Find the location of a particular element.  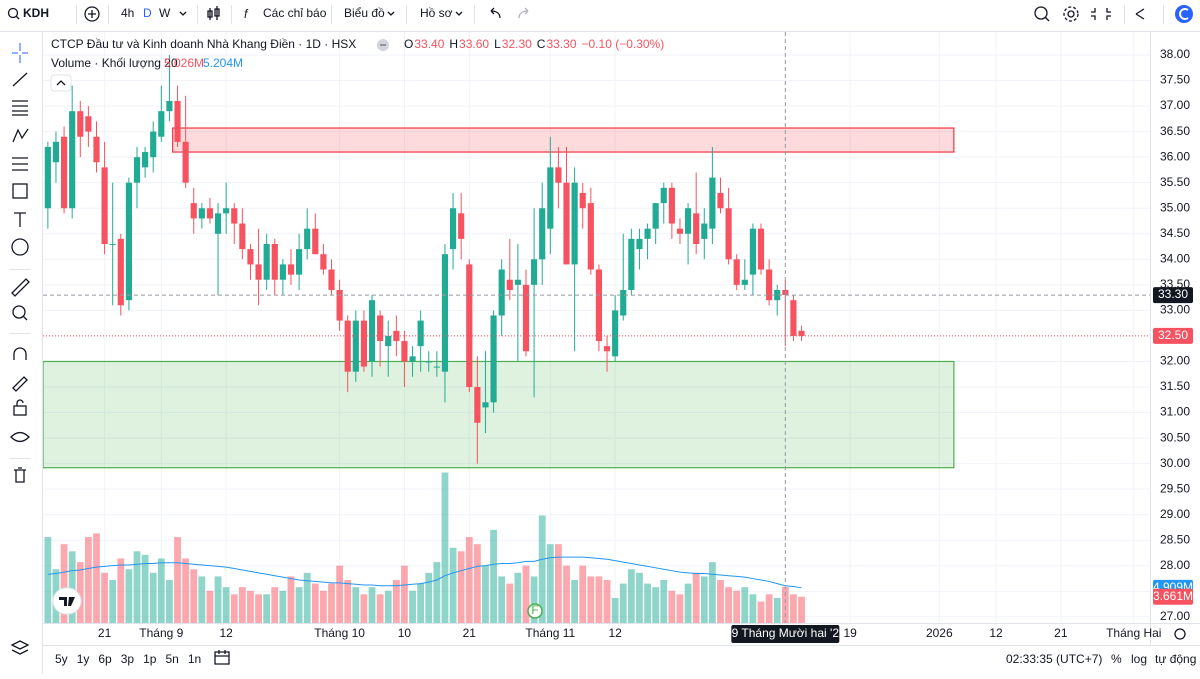

projection-tool is located at coordinates (20, 164).